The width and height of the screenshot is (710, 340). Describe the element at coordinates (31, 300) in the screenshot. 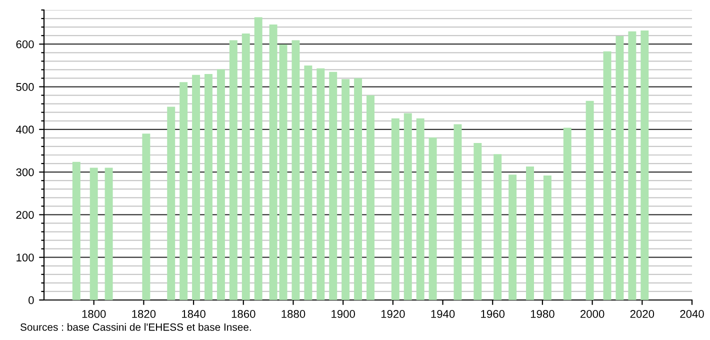

I see `y-tick-label: 0` at that location.